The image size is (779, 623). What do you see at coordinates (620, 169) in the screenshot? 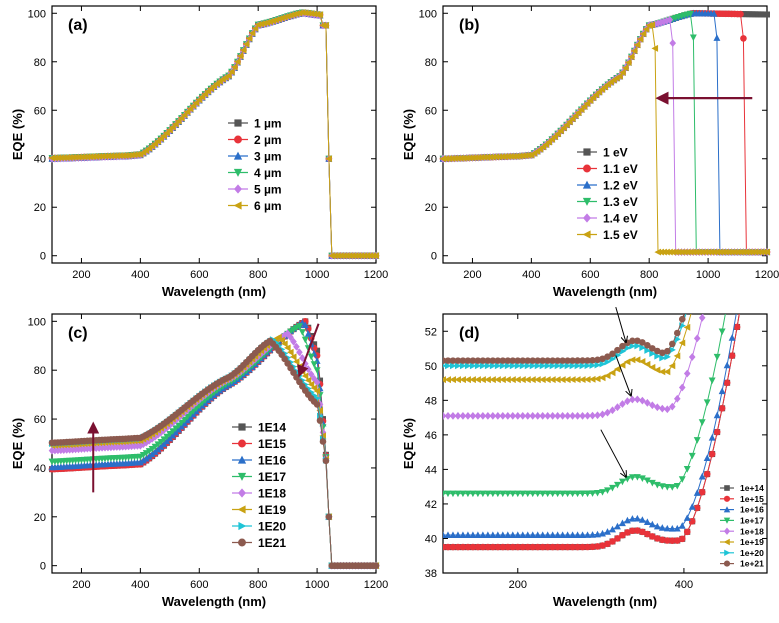
I see `legend-label: 1.1 eV` at bounding box center [620, 169].